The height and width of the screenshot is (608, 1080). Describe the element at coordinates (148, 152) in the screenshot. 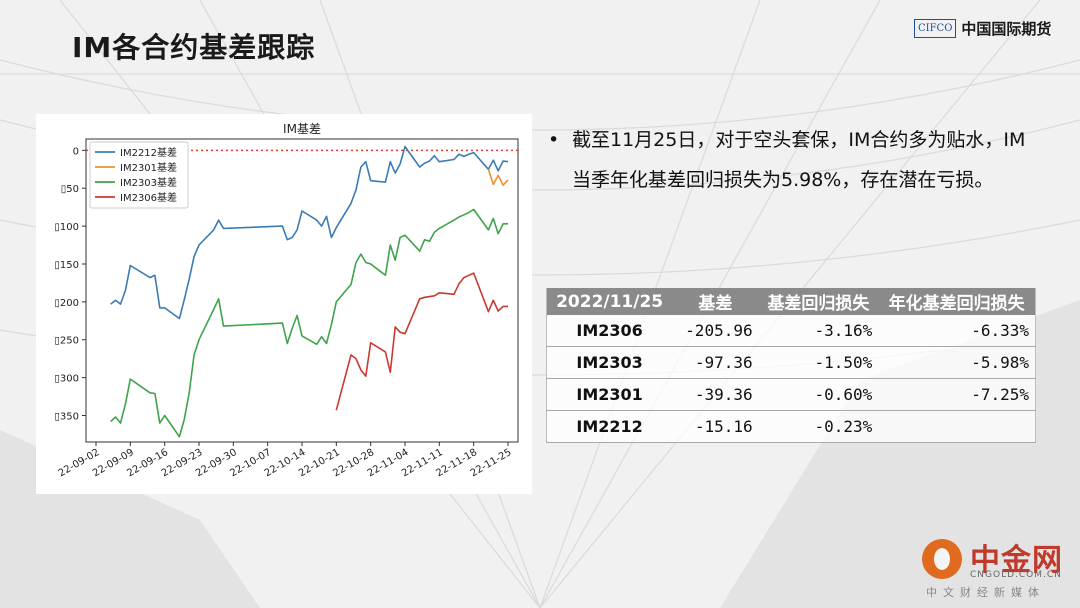

I see `legend-label: IM2212基差` at that location.